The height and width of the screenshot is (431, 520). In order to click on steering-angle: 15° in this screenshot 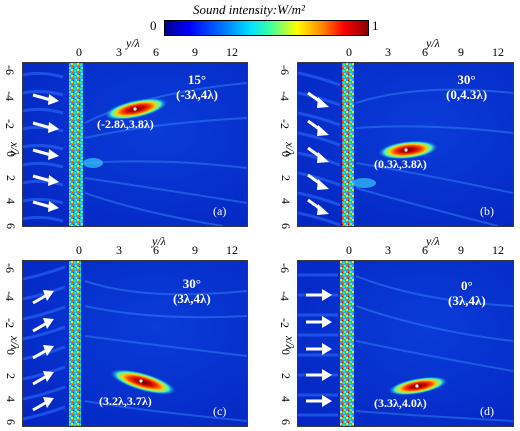, I will do `click(197, 79)`.